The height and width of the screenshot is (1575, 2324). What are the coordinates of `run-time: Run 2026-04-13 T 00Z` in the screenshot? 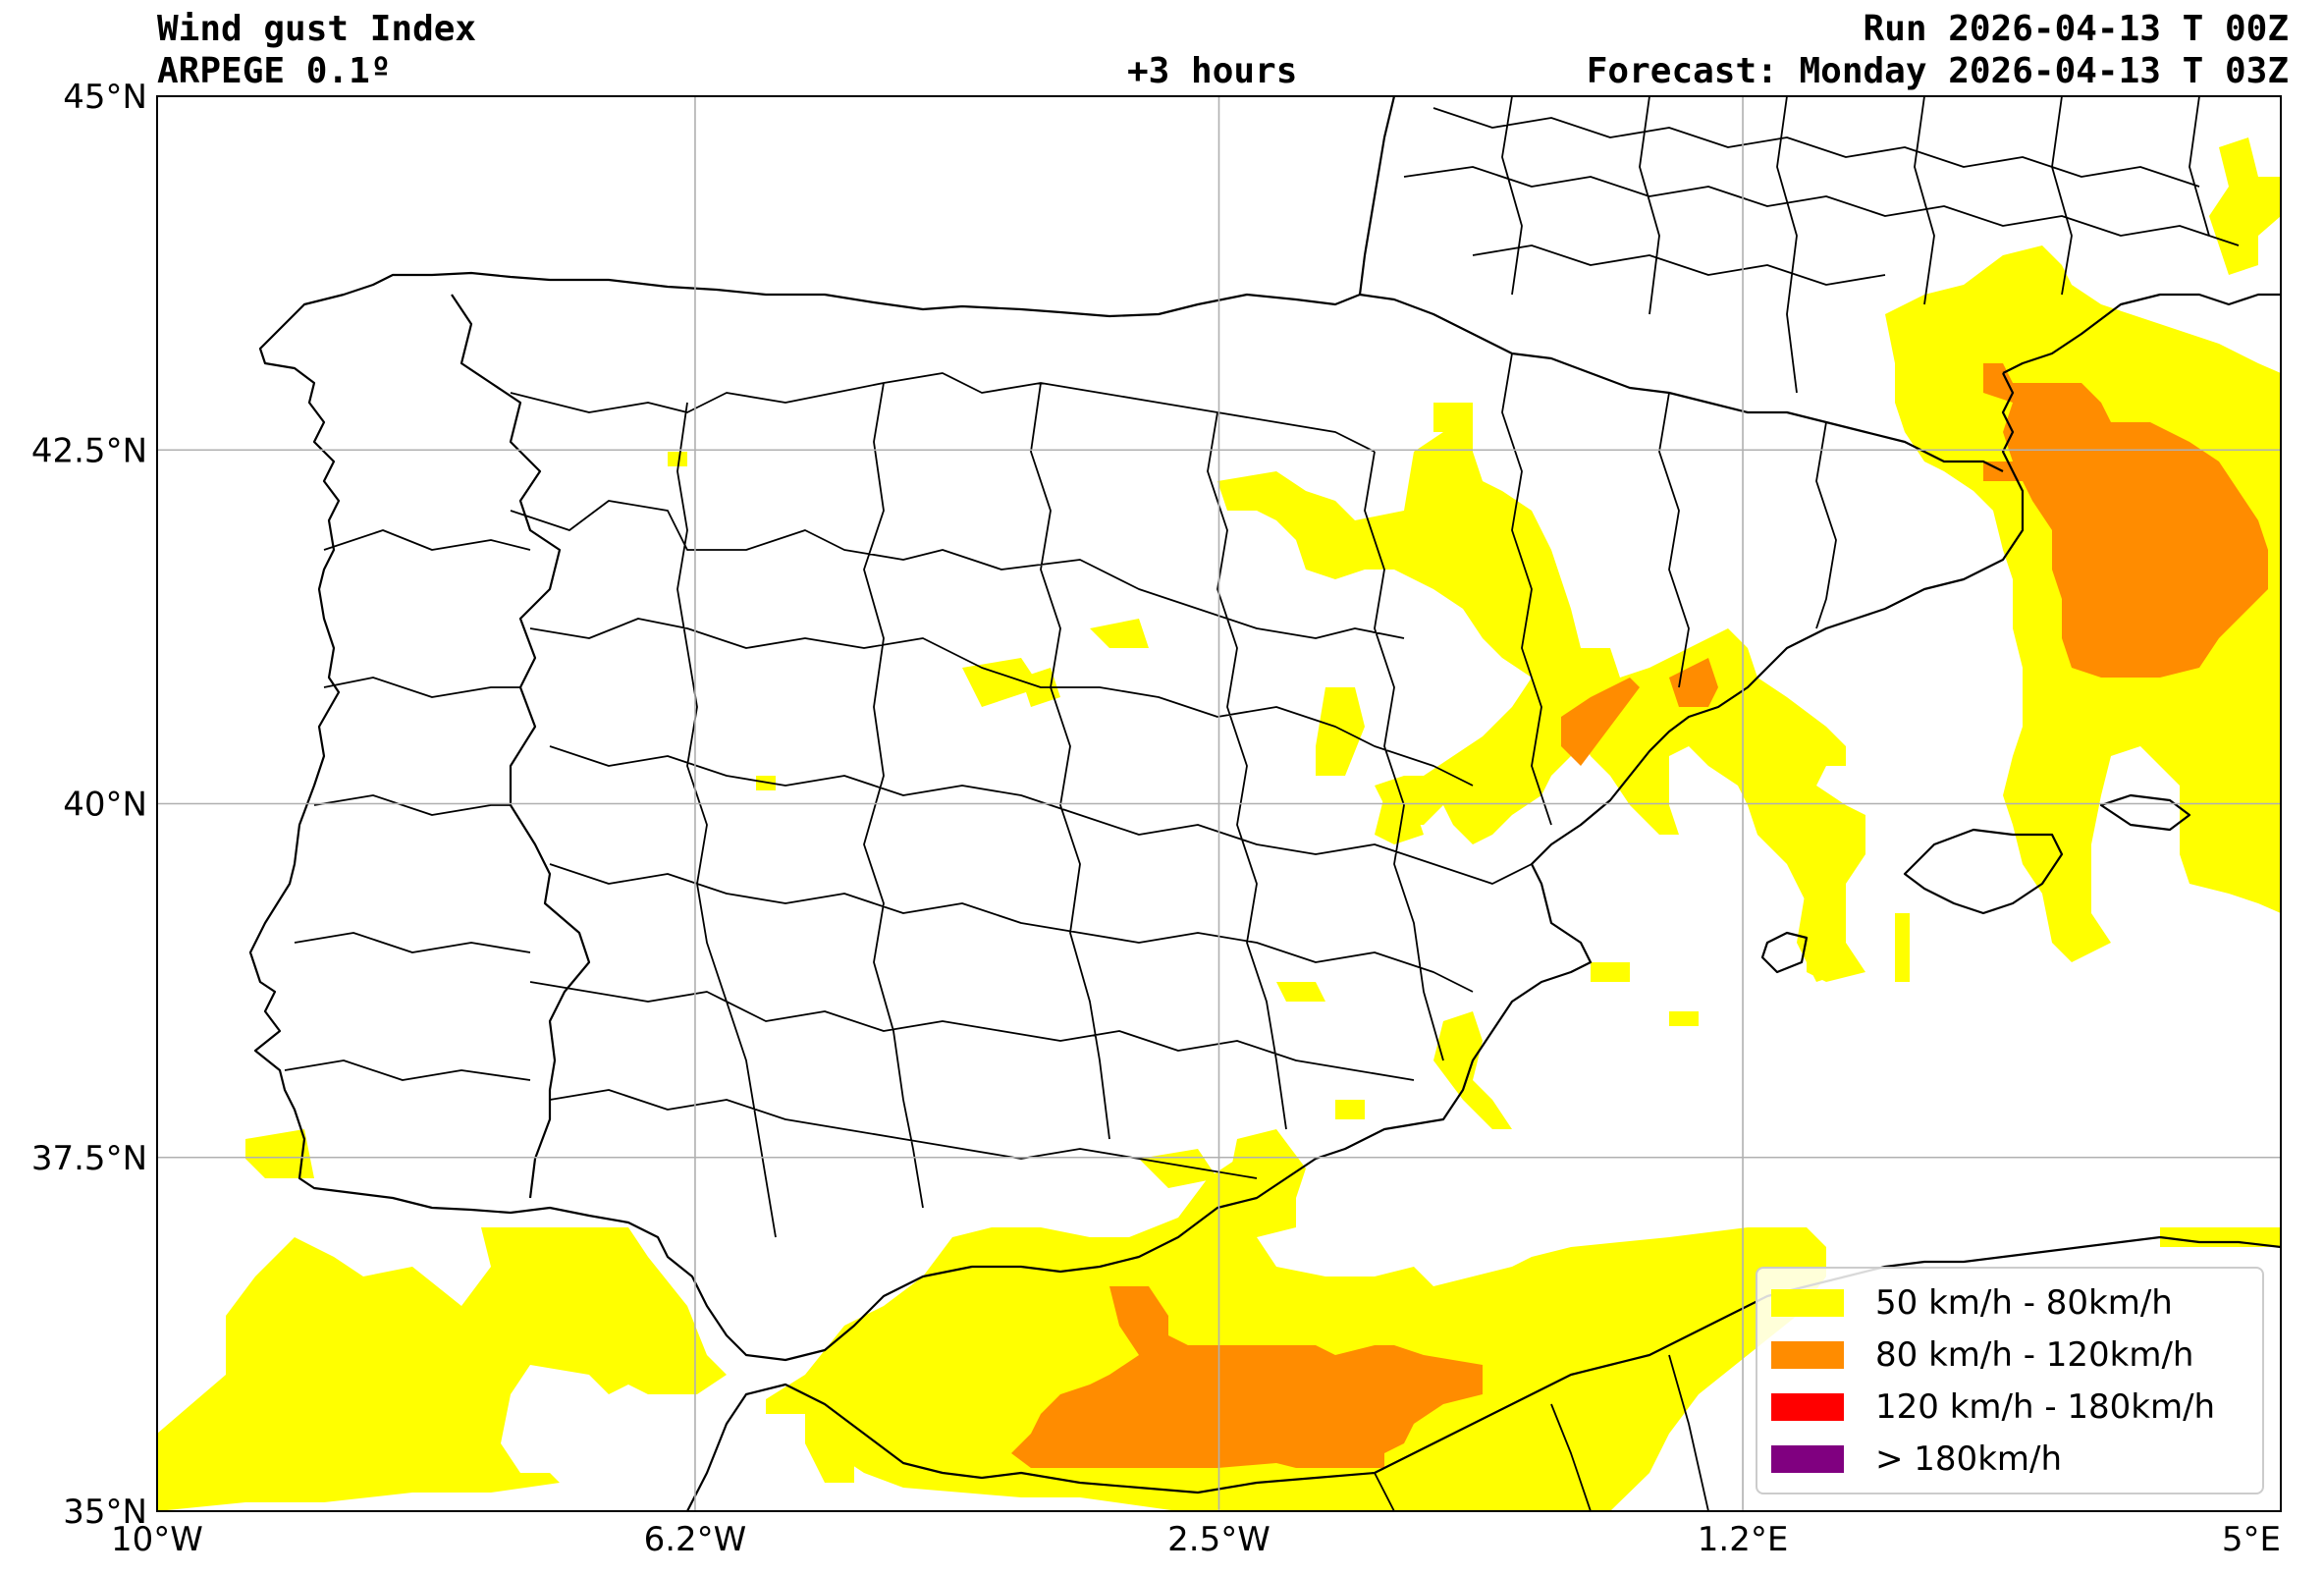 It's located at (2076, 29).